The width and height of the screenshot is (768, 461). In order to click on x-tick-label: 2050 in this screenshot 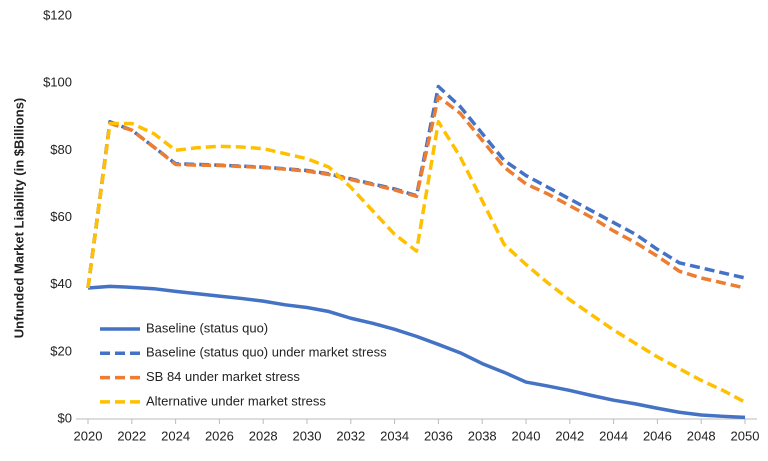, I will do `click(745, 435)`.